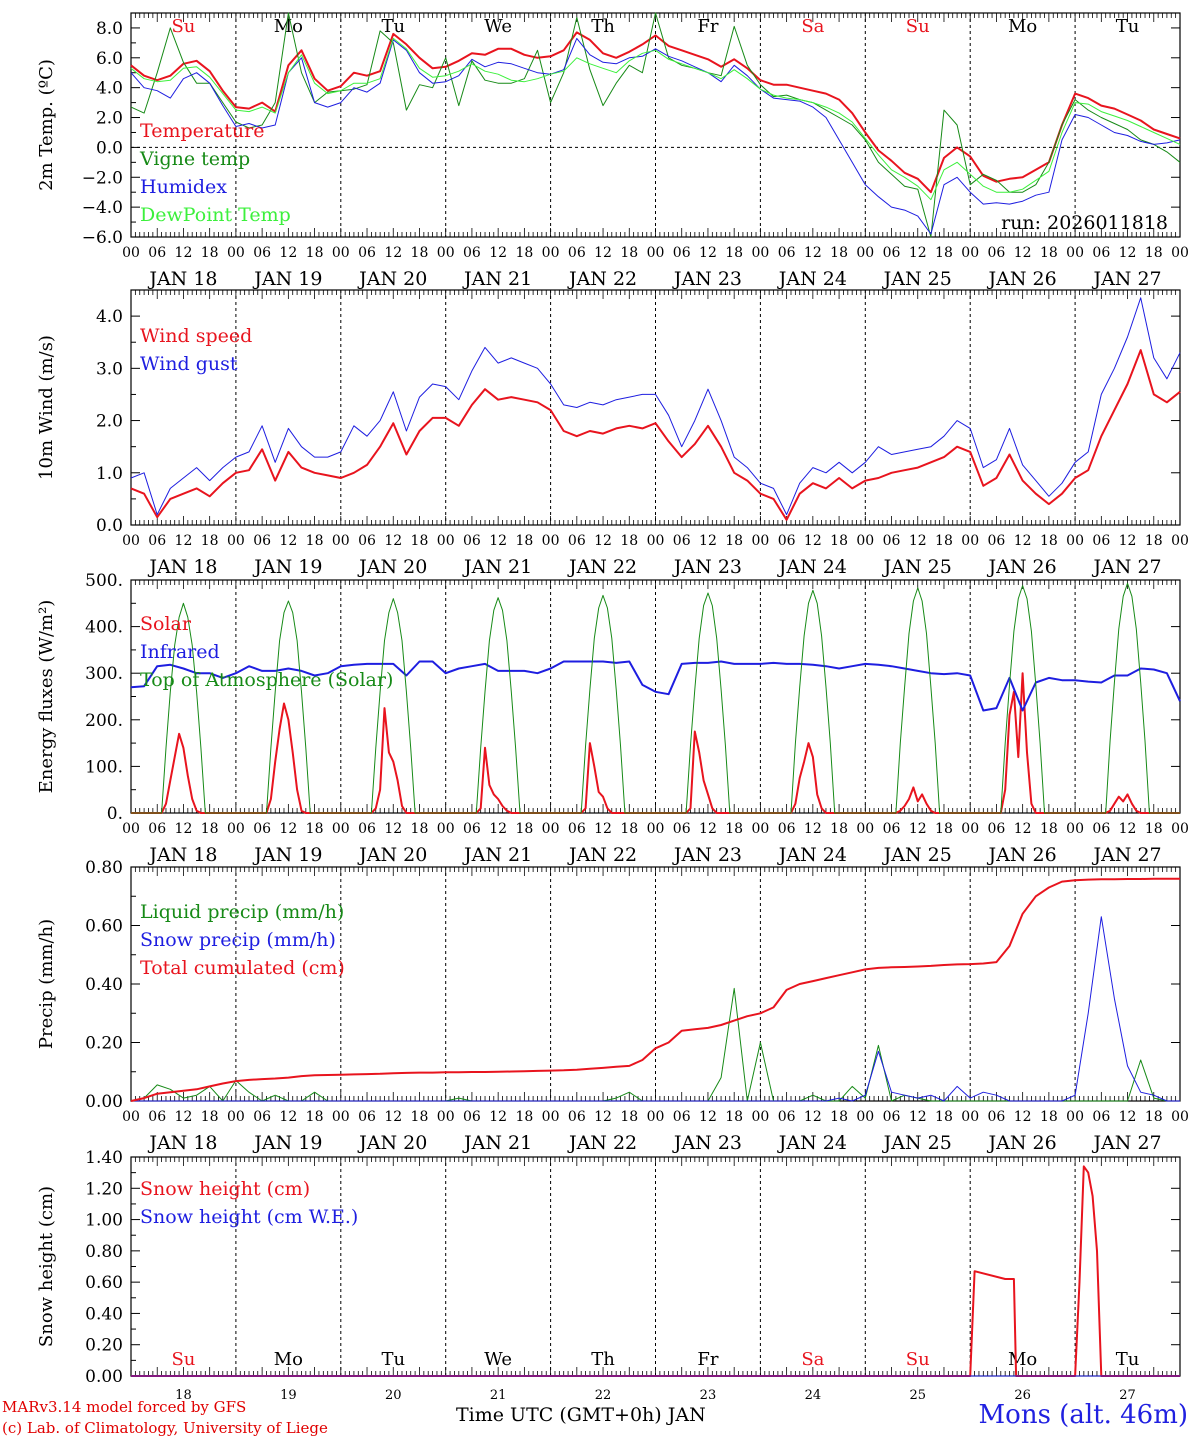  What do you see at coordinates (288, 1395) in the screenshot?
I see `short-date-label: 19` at bounding box center [288, 1395].